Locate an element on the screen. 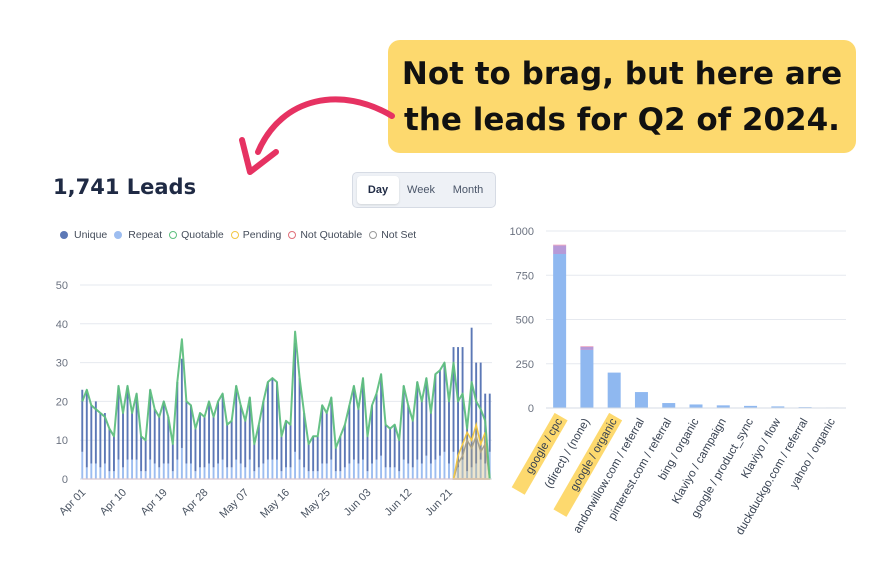 The height and width of the screenshot is (575, 894). line-quotable is located at coordinates (286, 405).